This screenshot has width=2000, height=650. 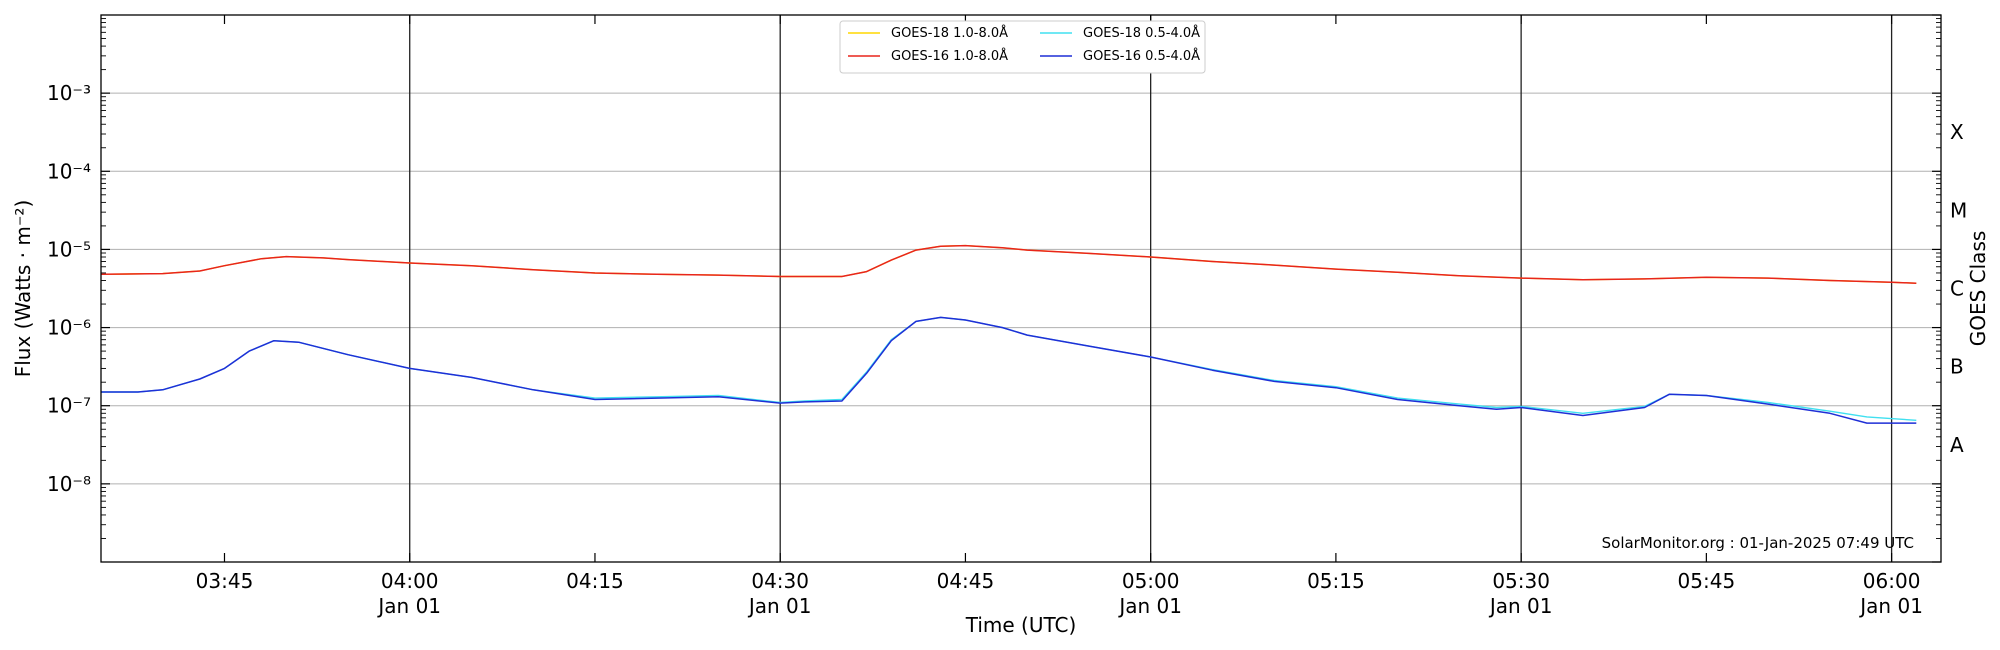 I want to click on x-tick-label: 05:45, so click(x=1707, y=581).